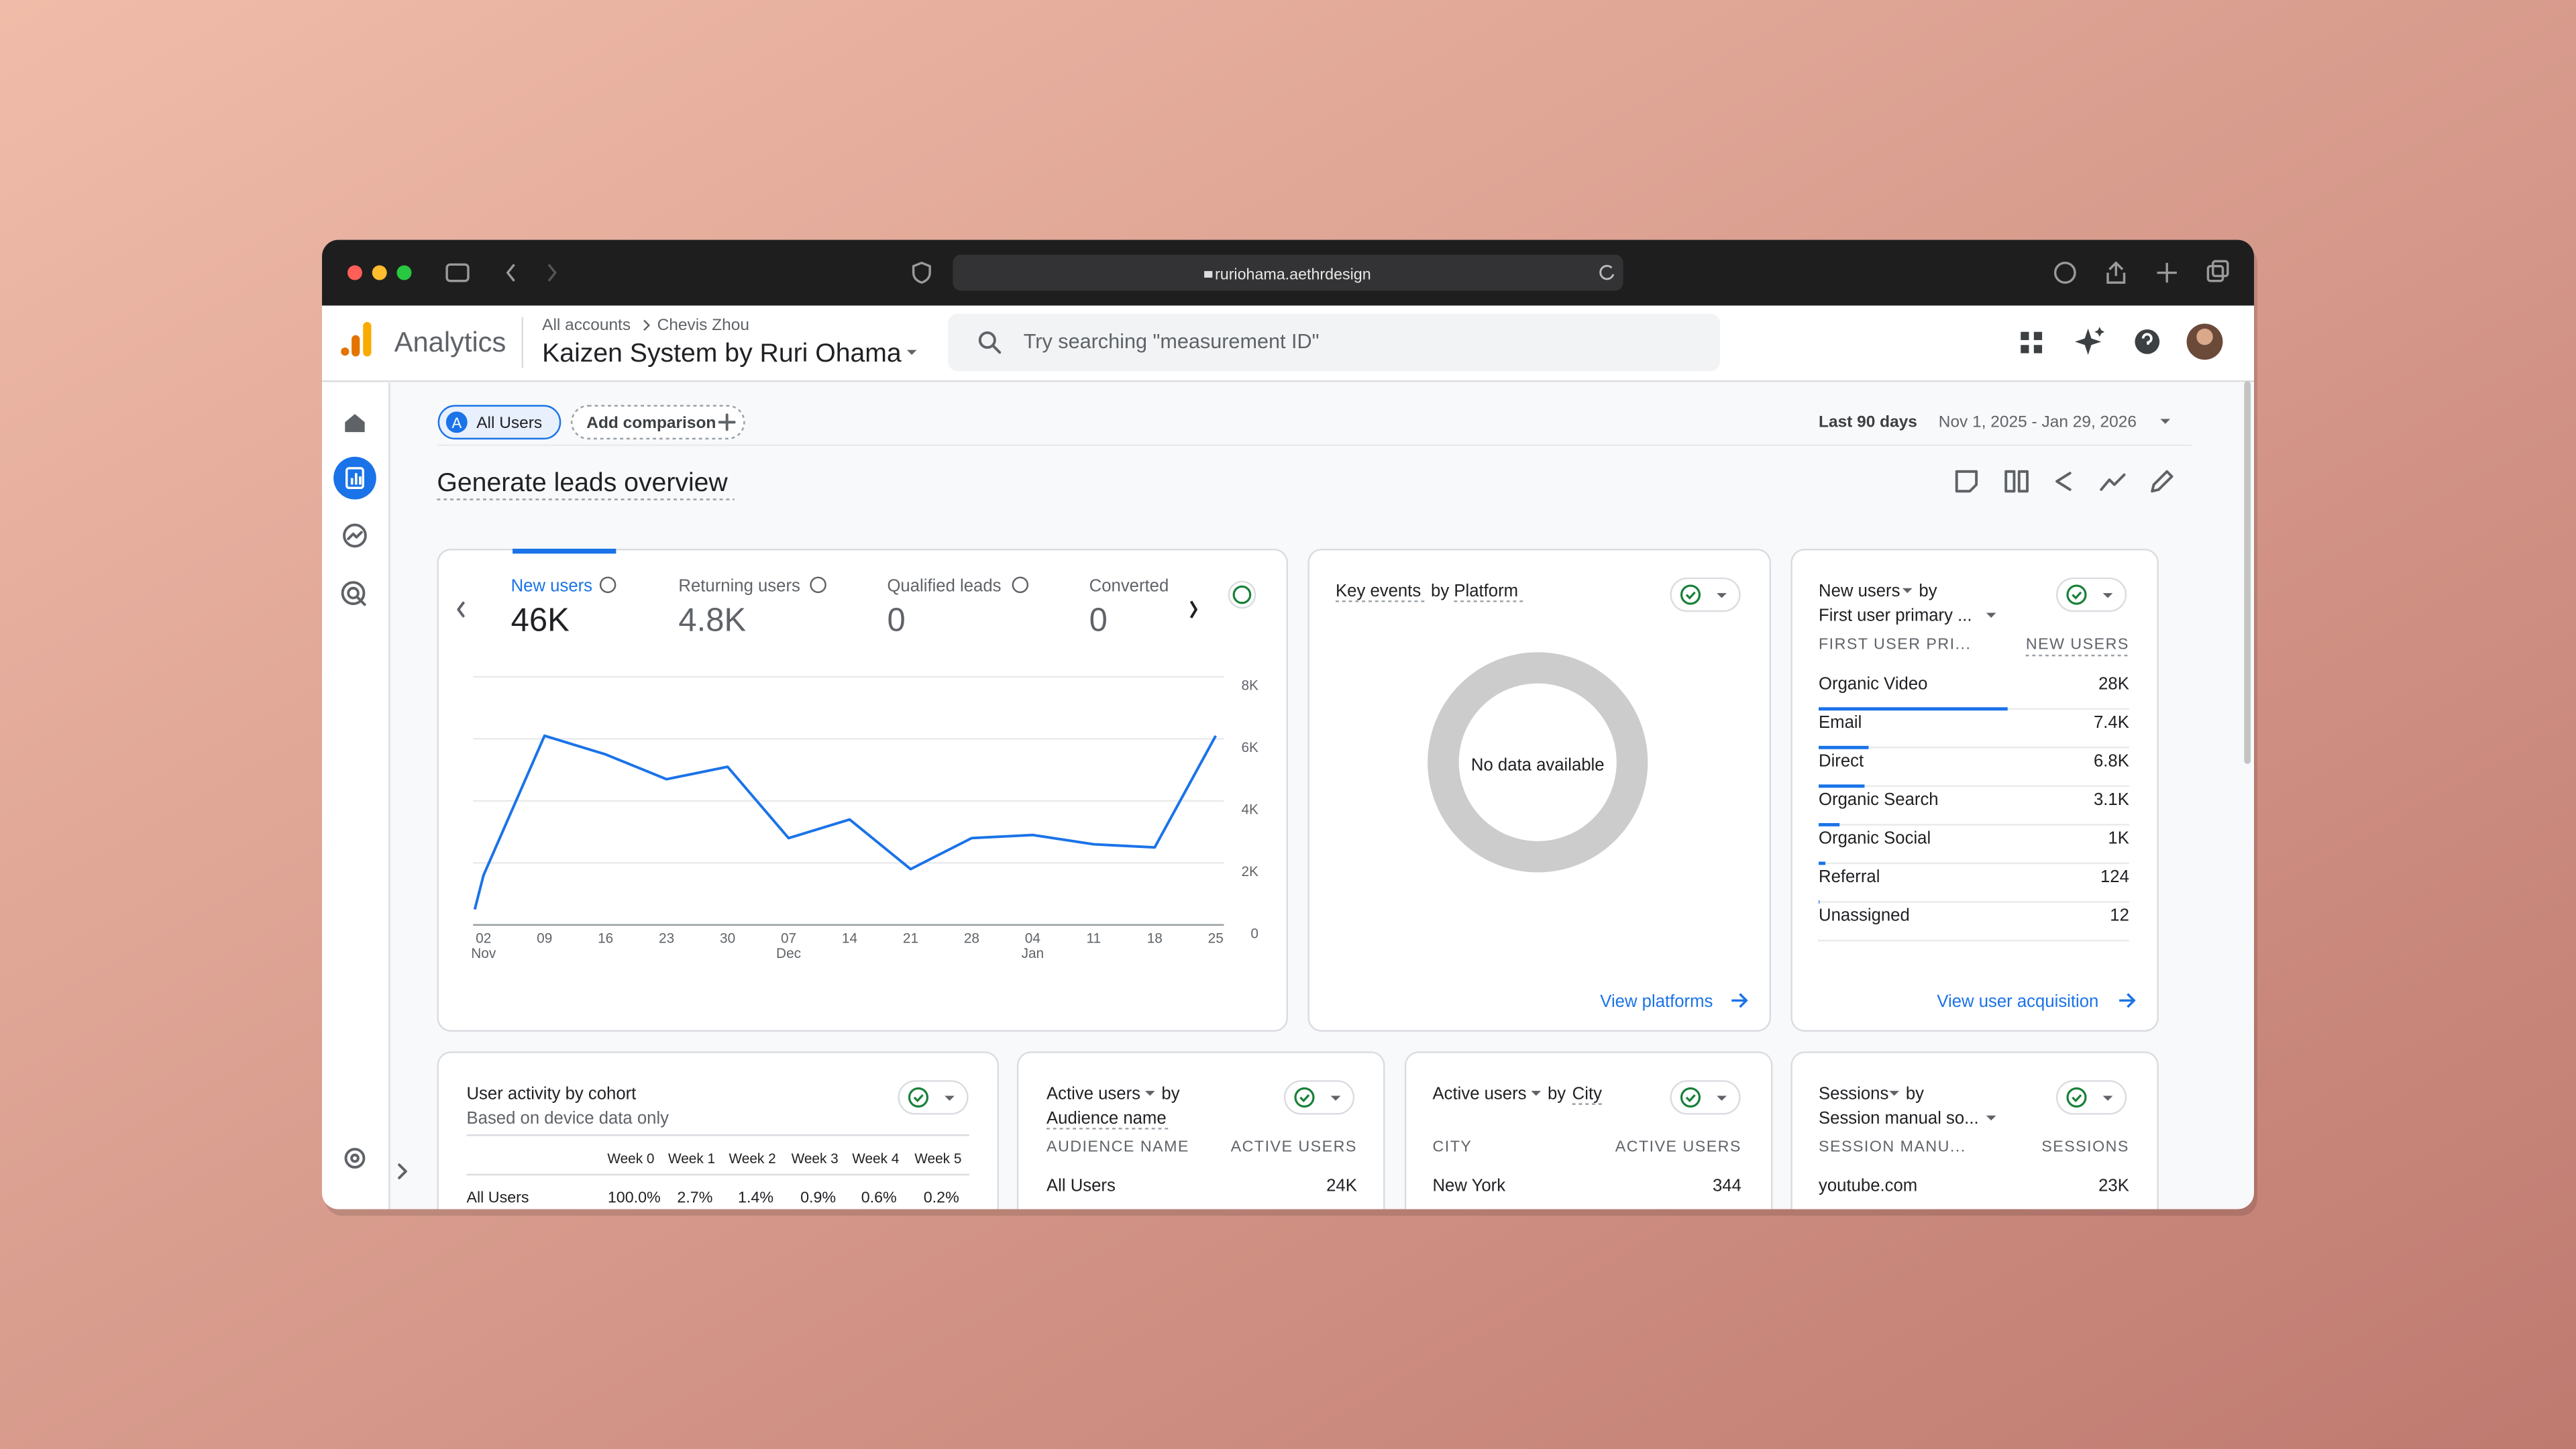 The width and height of the screenshot is (2576, 1449). Describe the element at coordinates (910, 939) in the screenshot. I see `x-tick-label: 21` at that location.